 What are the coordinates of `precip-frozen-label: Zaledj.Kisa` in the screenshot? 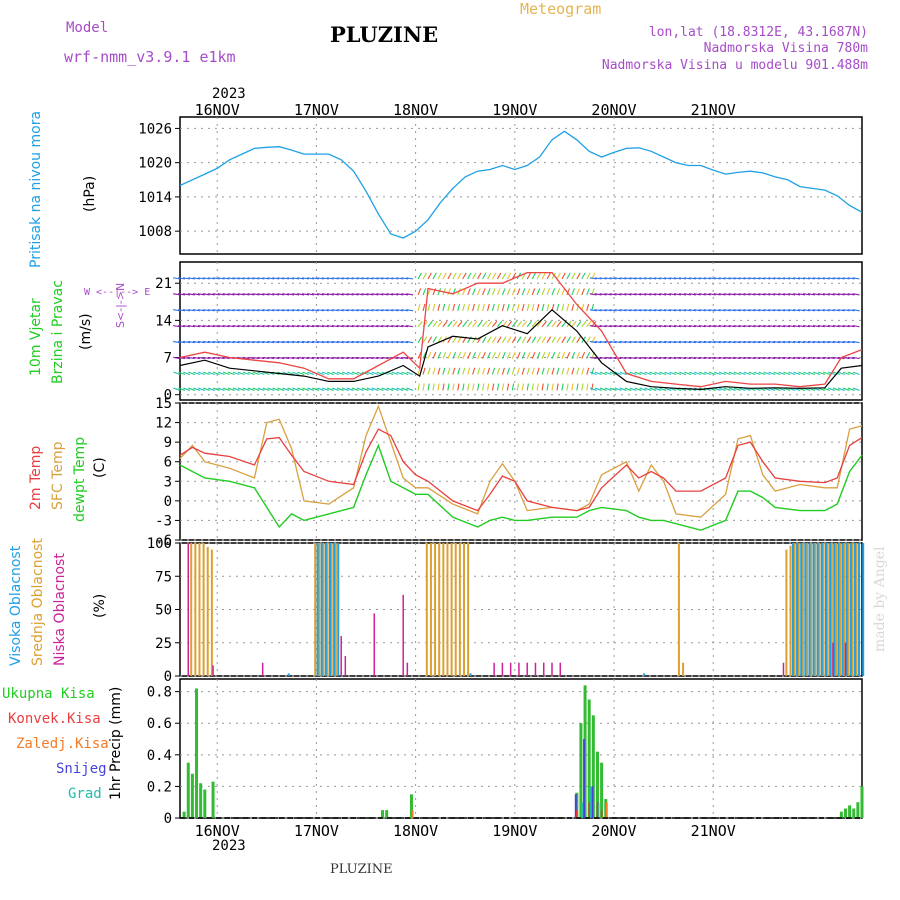 It's located at (62, 744).